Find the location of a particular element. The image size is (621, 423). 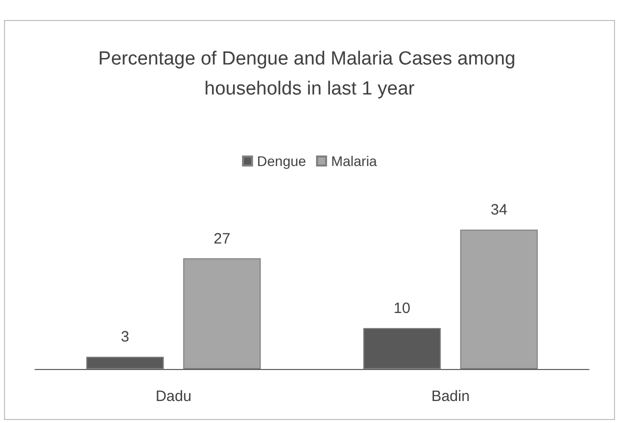

data-label: 10 is located at coordinates (402, 308).